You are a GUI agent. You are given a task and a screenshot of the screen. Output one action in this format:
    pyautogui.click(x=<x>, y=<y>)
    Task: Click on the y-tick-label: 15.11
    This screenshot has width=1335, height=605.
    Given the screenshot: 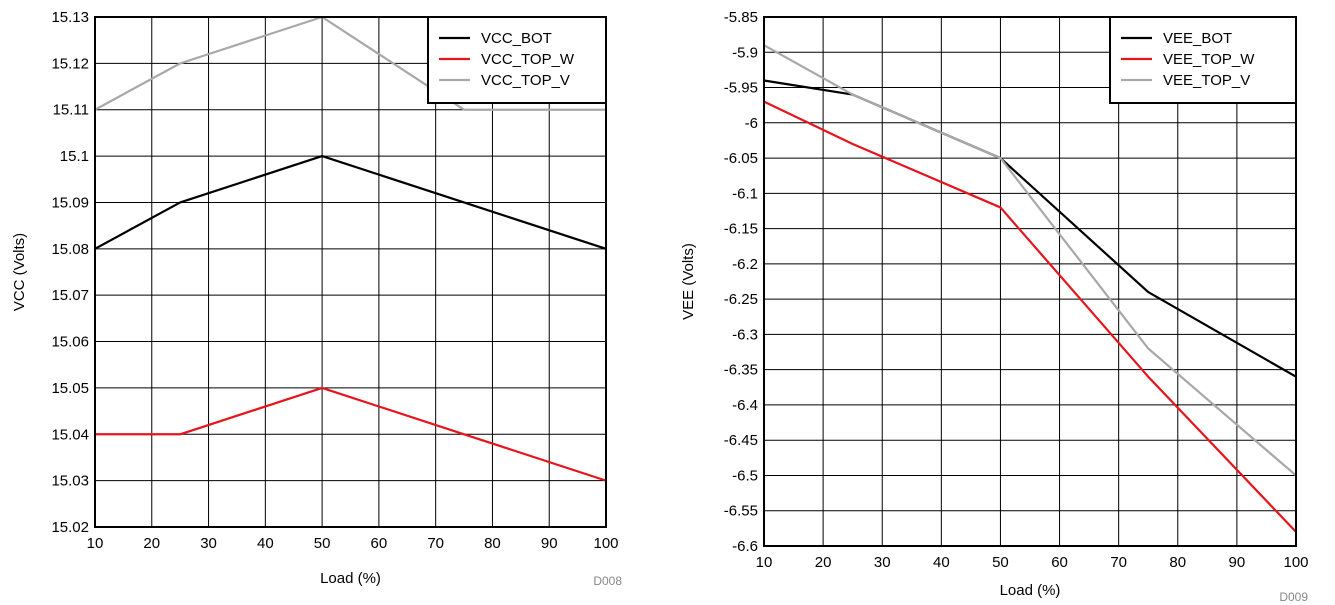 What is the action you would take?
    pyautogui.click(x=71, y=110)
    